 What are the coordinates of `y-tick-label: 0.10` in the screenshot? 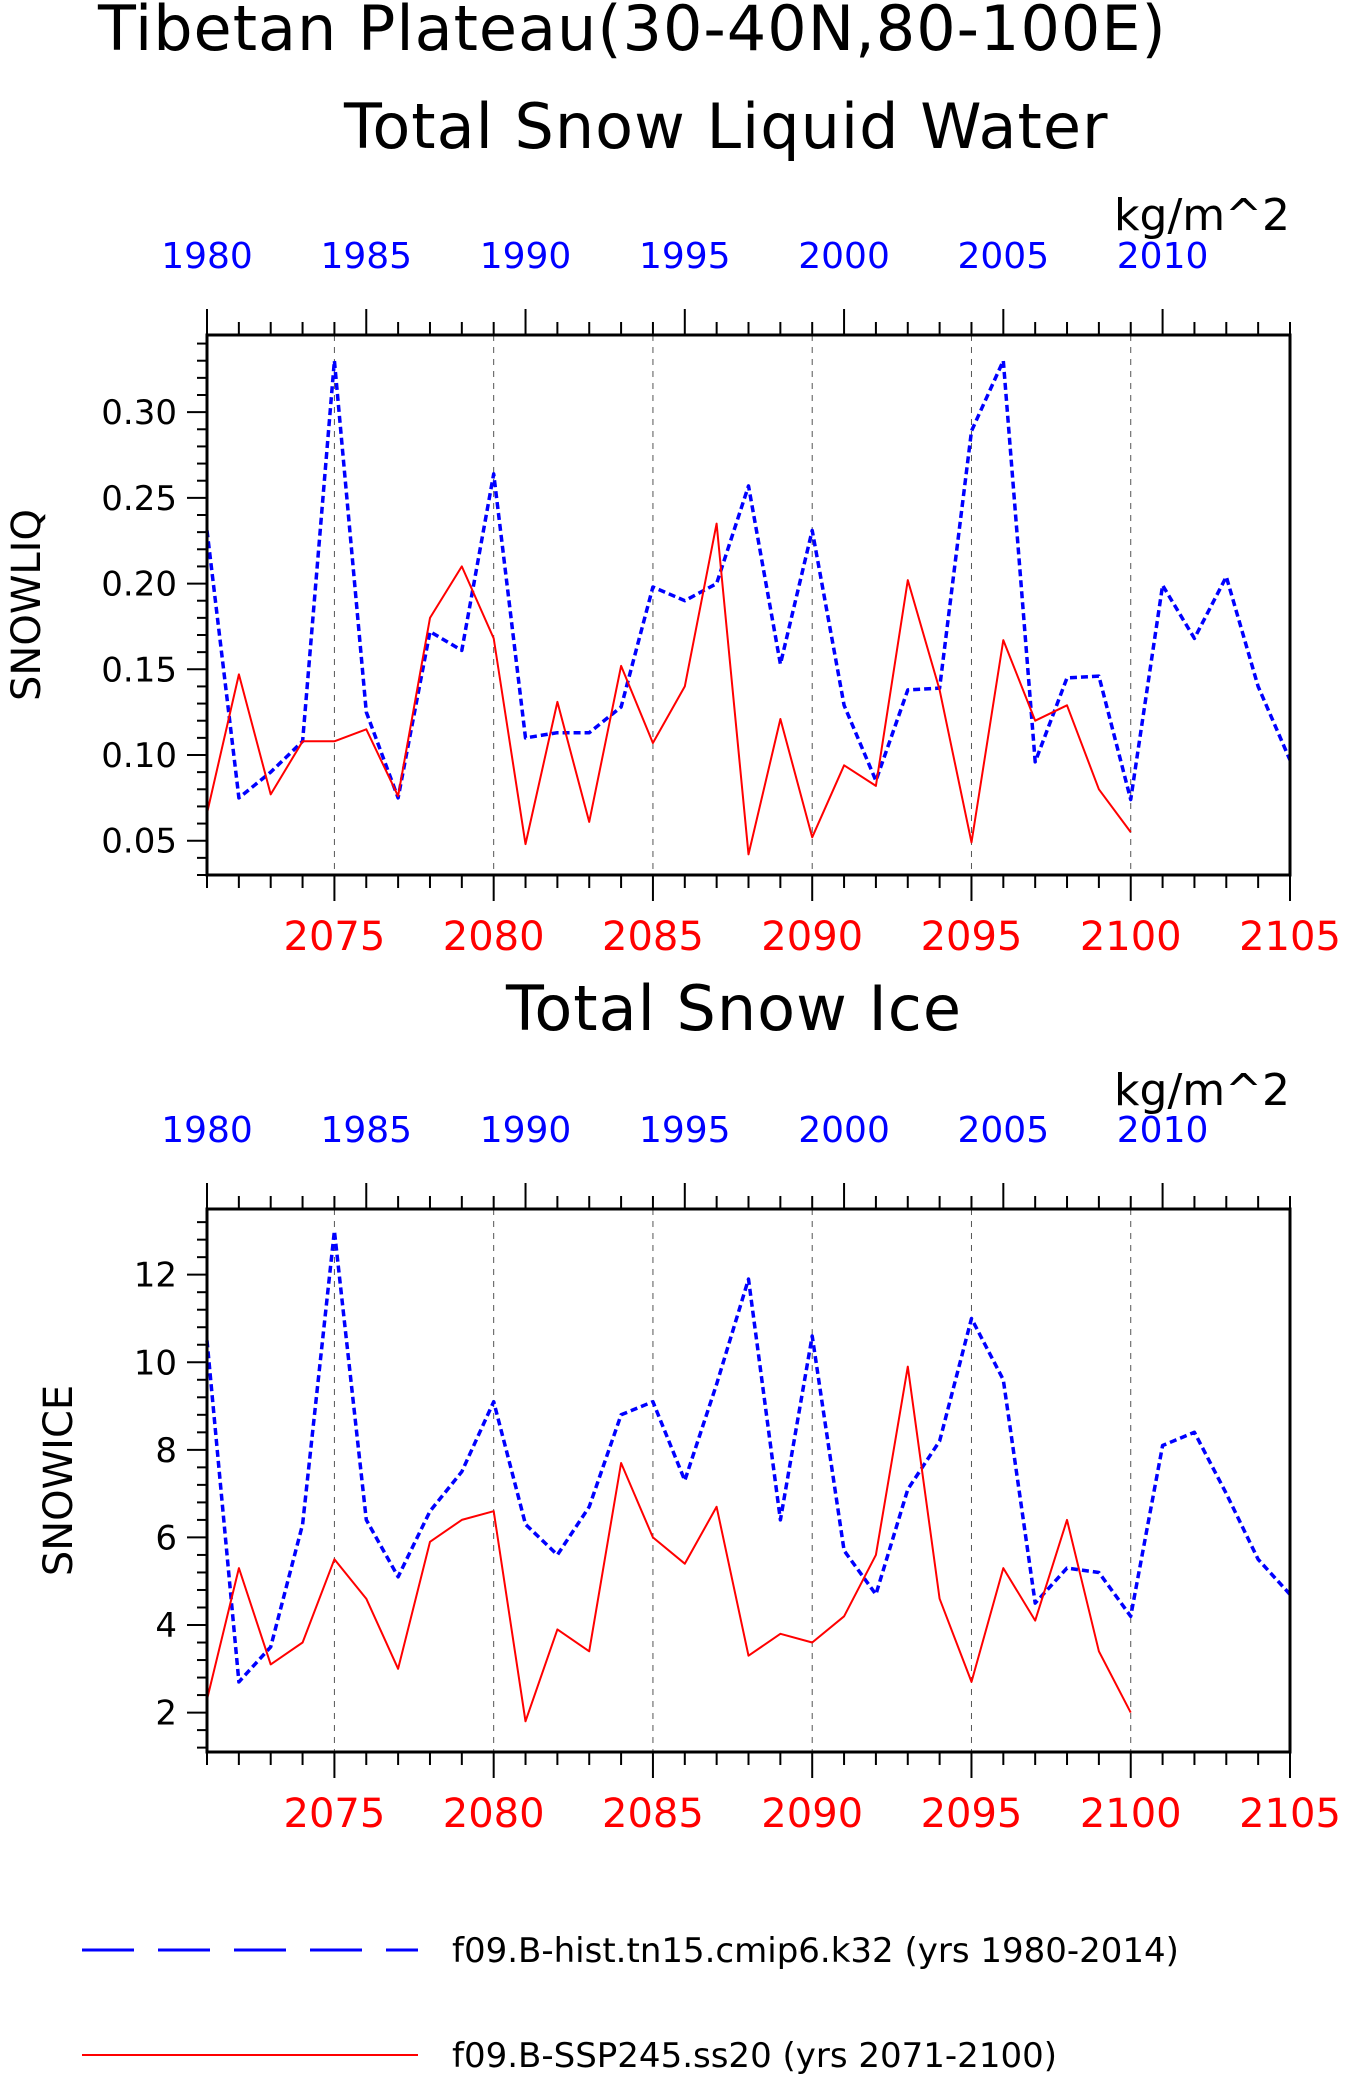 It's located at (139, 756).